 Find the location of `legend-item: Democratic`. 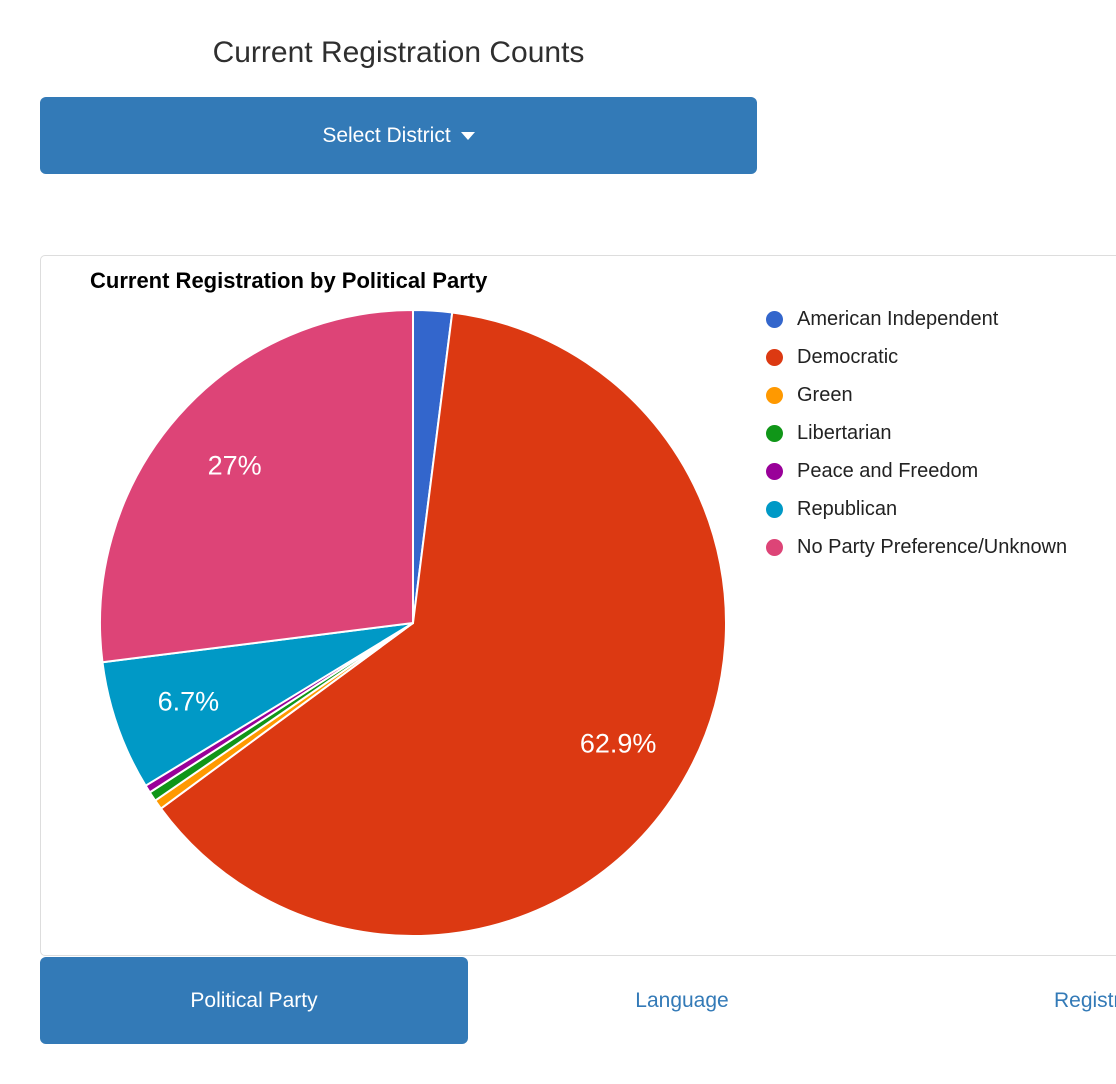

legend-item: Democratic is located at coordinates (941, 357).